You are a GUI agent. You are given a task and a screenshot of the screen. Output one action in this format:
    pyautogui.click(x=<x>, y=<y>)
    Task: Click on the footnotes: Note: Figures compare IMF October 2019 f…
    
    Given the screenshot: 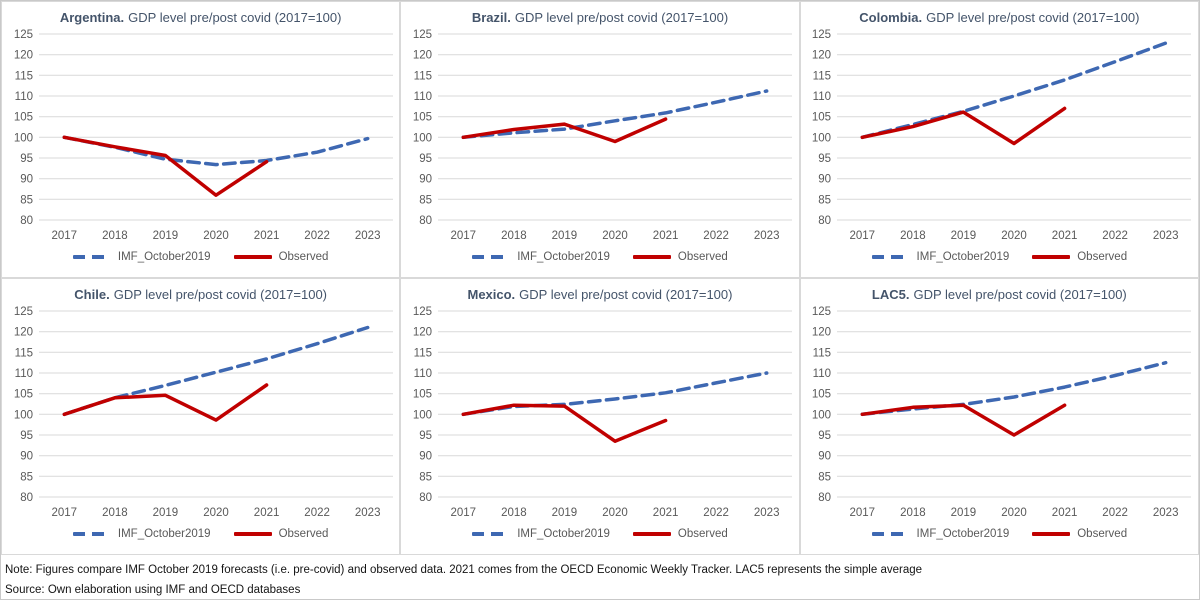 What is the action you would take?
    pyautogui.click(x=600, y=577)
    